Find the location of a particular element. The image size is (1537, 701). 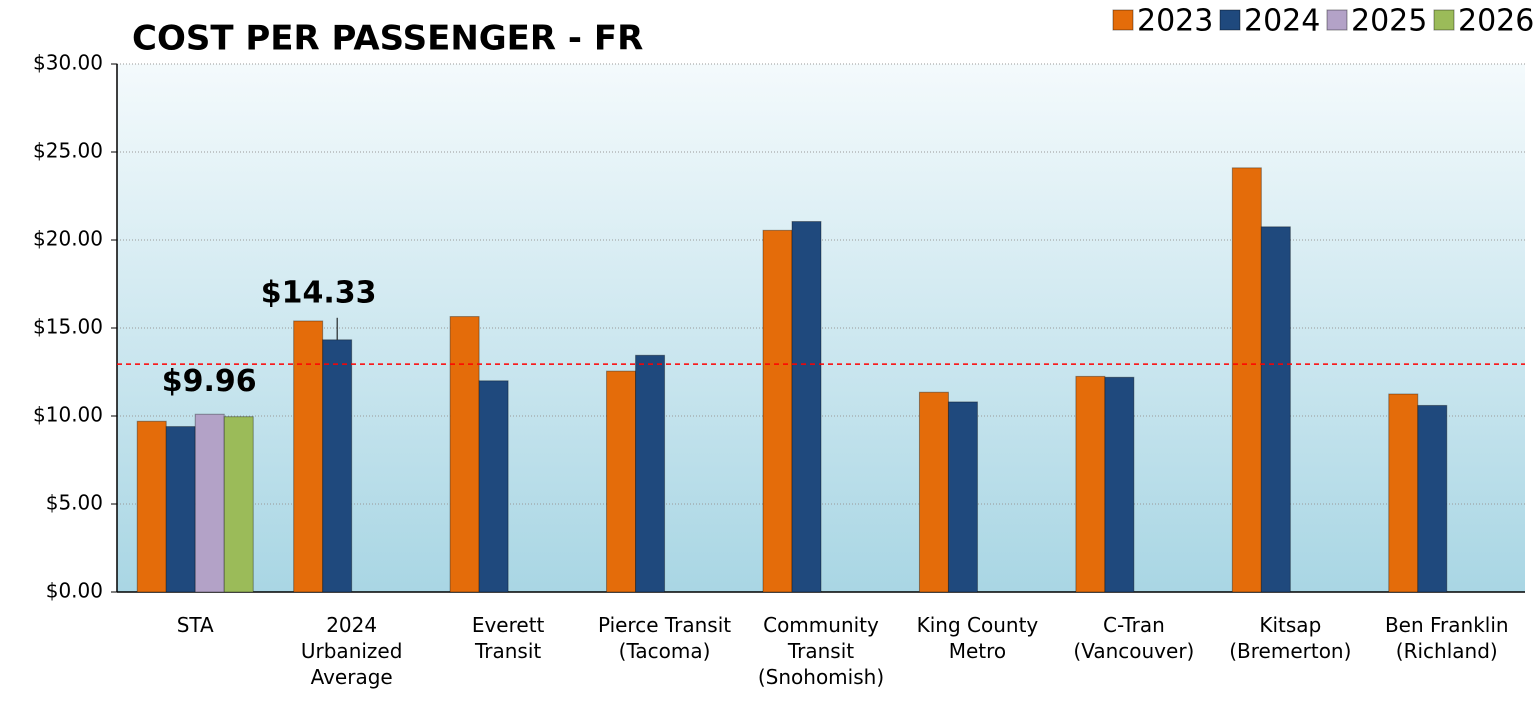

data-label: $9.96 is located at coordinates (209, 381).